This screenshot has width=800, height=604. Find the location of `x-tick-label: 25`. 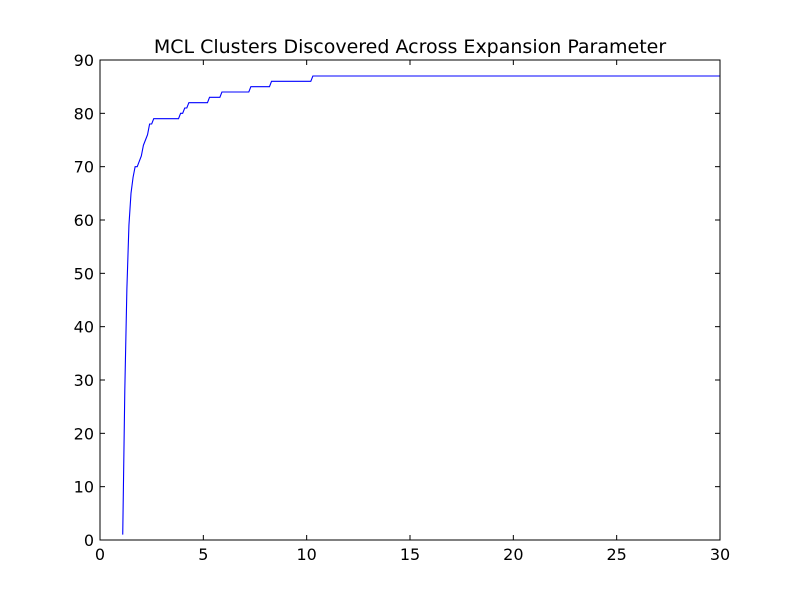

x-tick-label: 25 is located at coordinates (616, 554).